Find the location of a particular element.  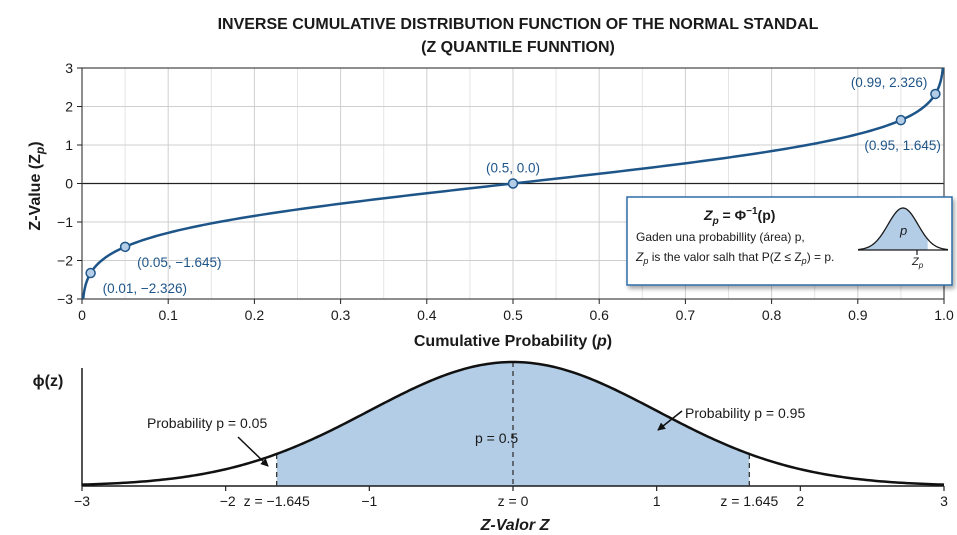

marker-label: z = −1.645 is located at coordinates (277, 501).